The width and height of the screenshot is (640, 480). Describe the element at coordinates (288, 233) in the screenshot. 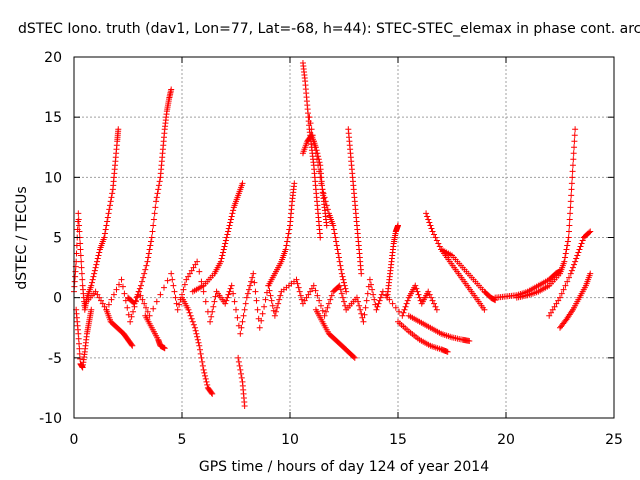

I see `data-point-arc9` at that location.